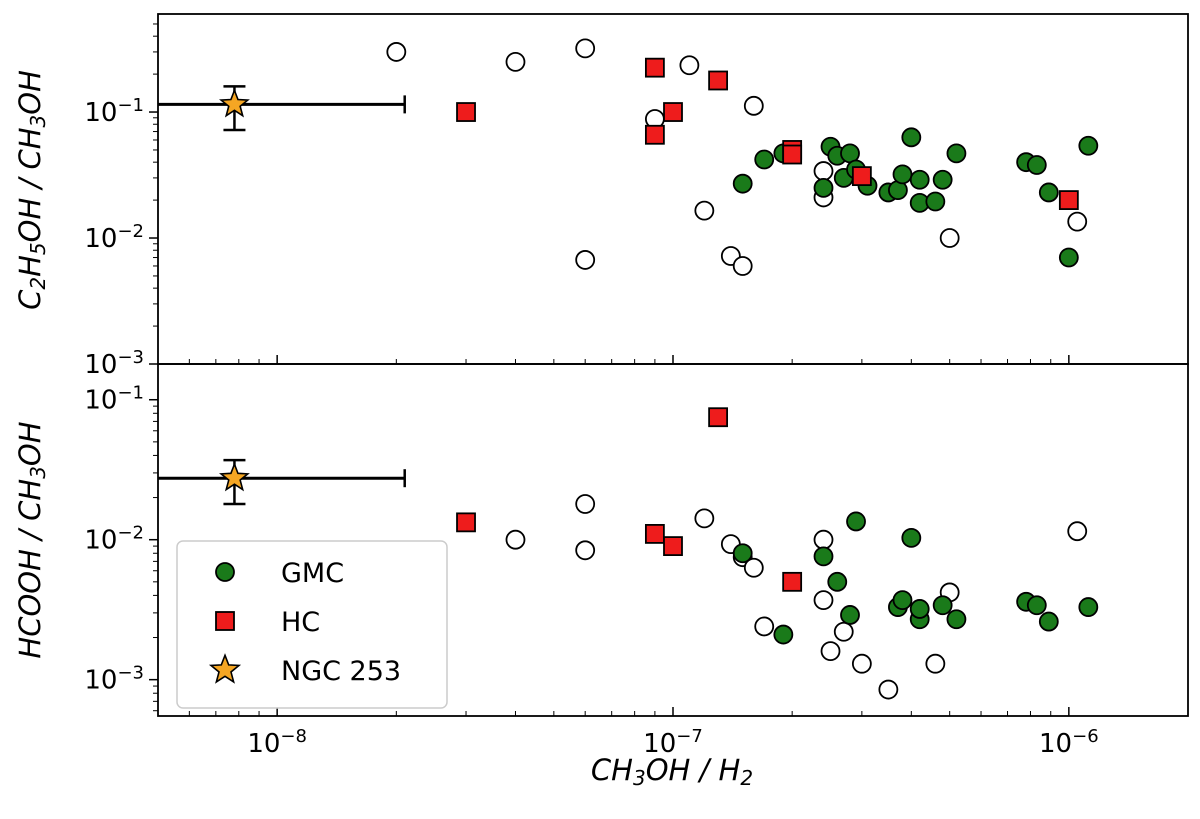 Image resolution: width=1200 pixels, height=819 pixels. What do you see at coordinates (225, 572) in the screenshot?
I see `legend-marker-gmc` at bounding box center [225, 572].